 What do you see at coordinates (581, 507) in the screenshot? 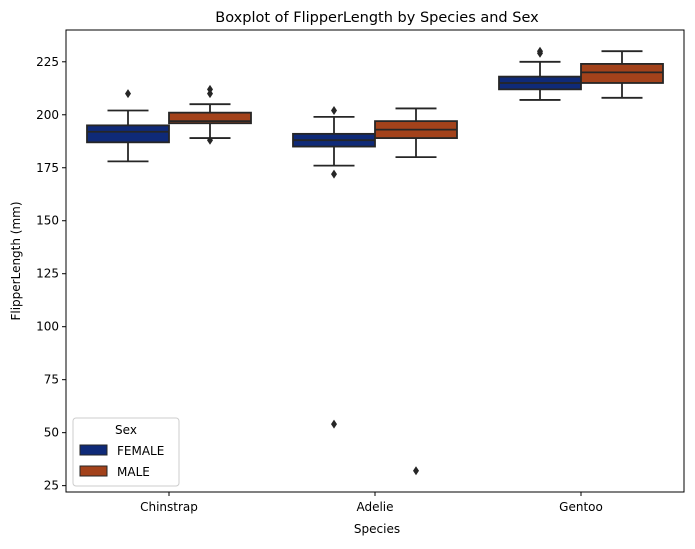
I see `x-tick-label: Gentoo` at bounding box center [581, 507].